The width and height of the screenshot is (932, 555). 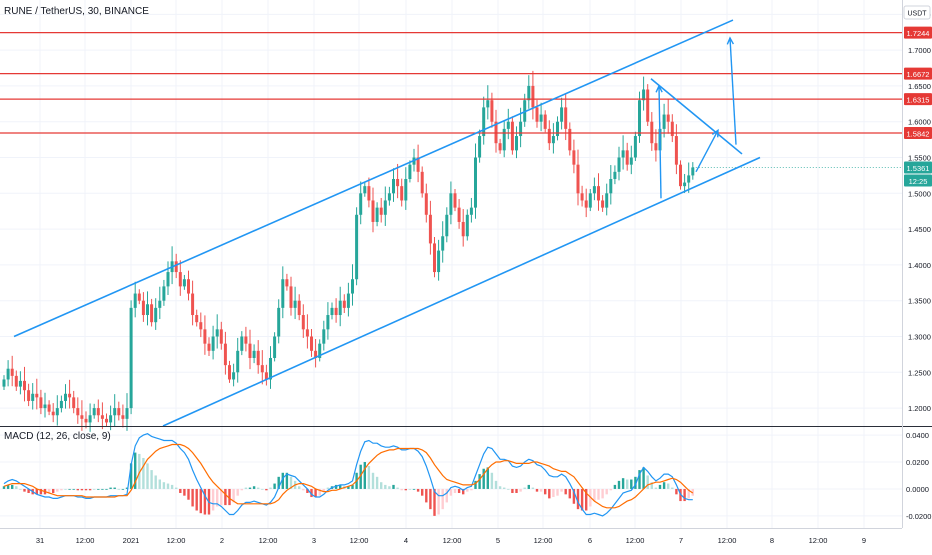 I want to click on horizontal-level-label: 1.5842, so click(x=918, y=134).